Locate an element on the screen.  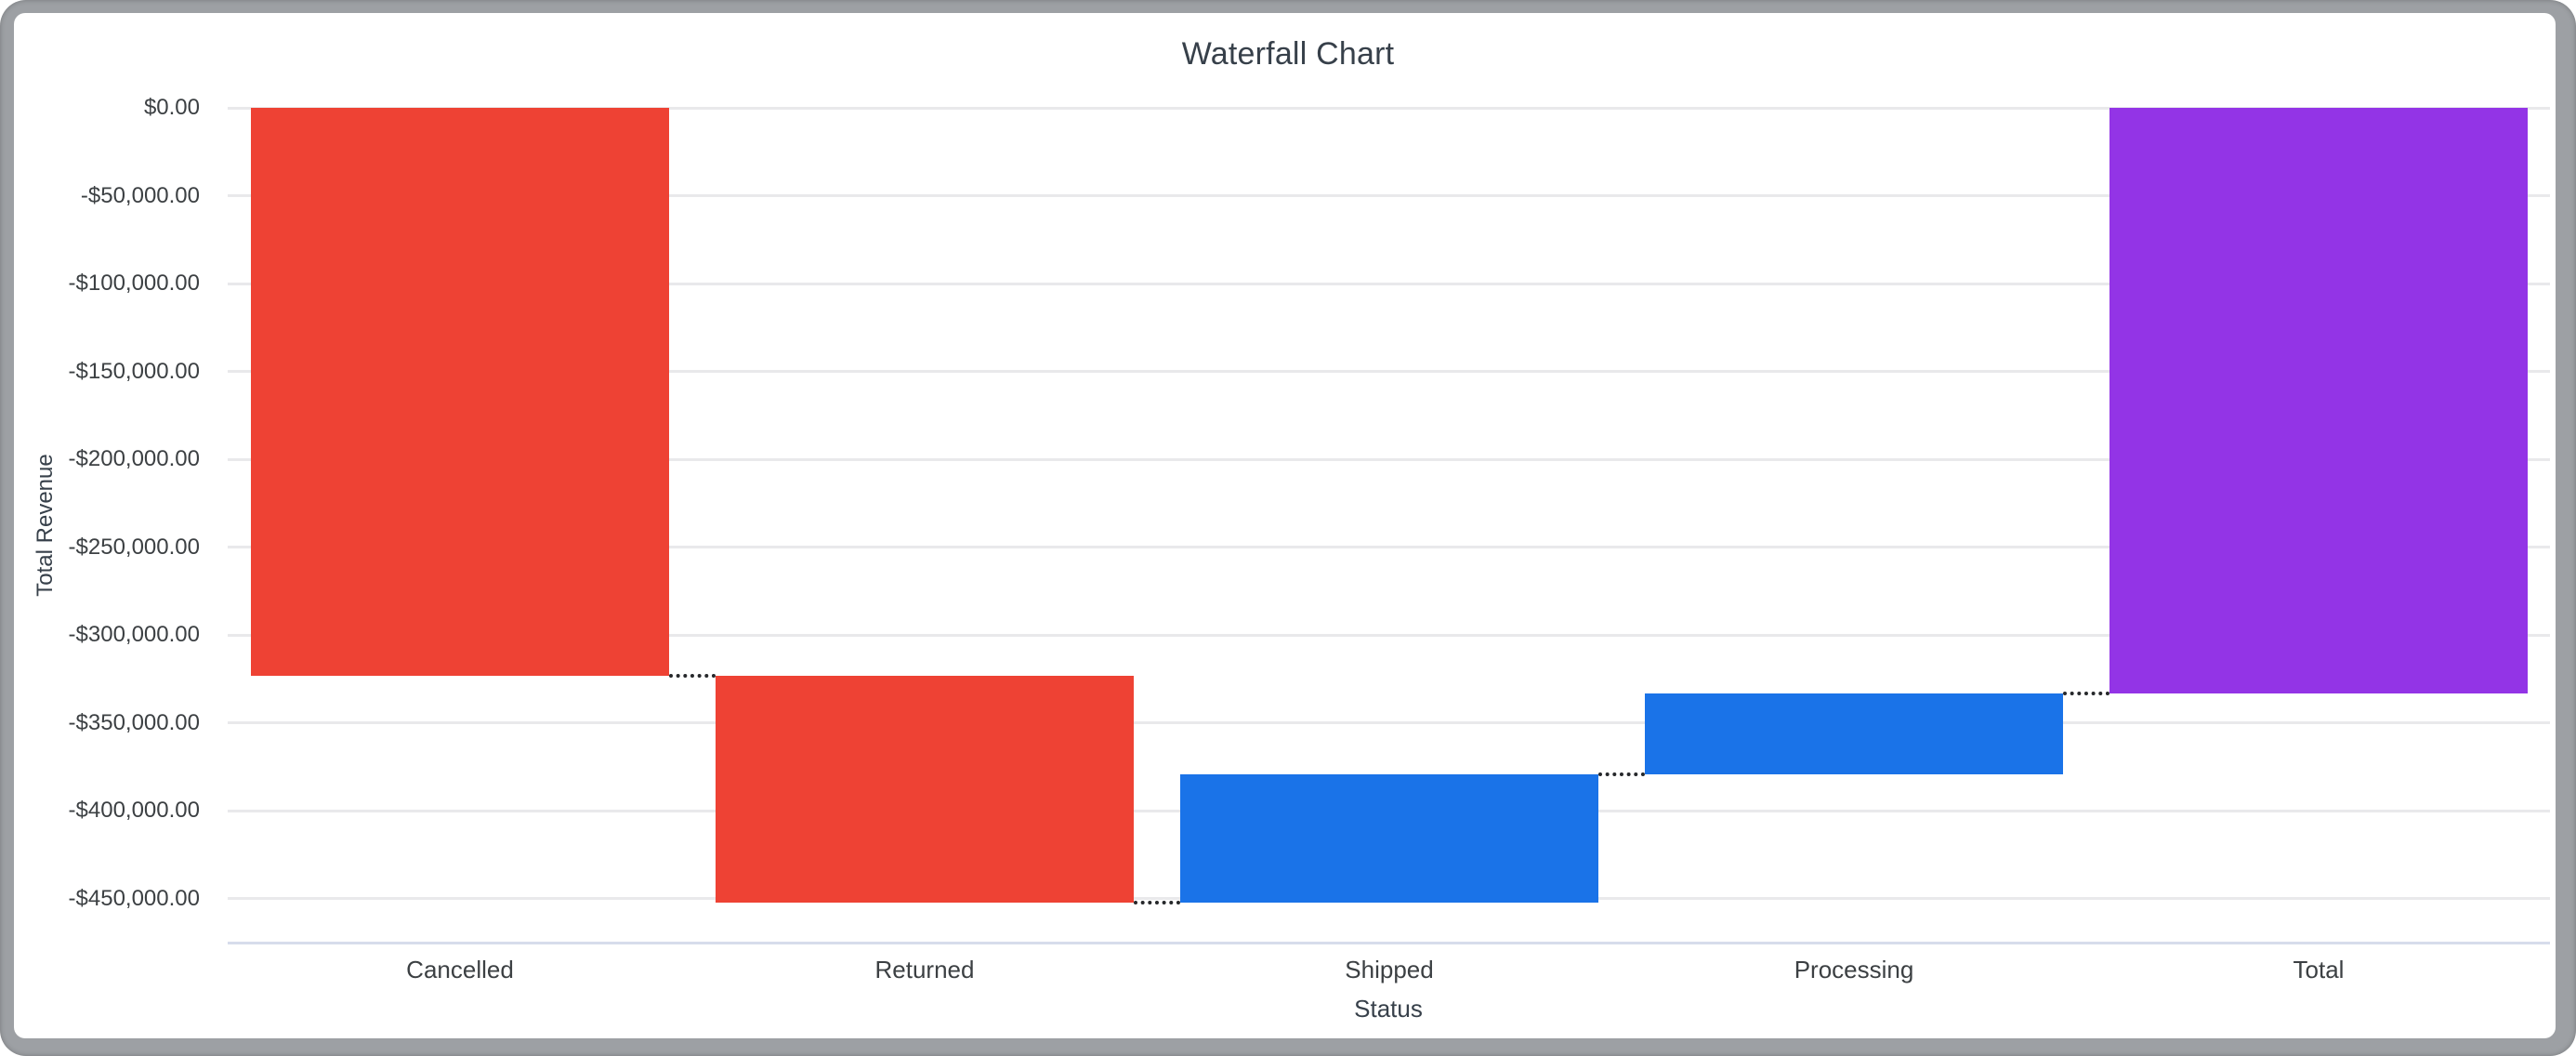
y-tick-label: -$350,000.00 is located at coordinates (134, 722).